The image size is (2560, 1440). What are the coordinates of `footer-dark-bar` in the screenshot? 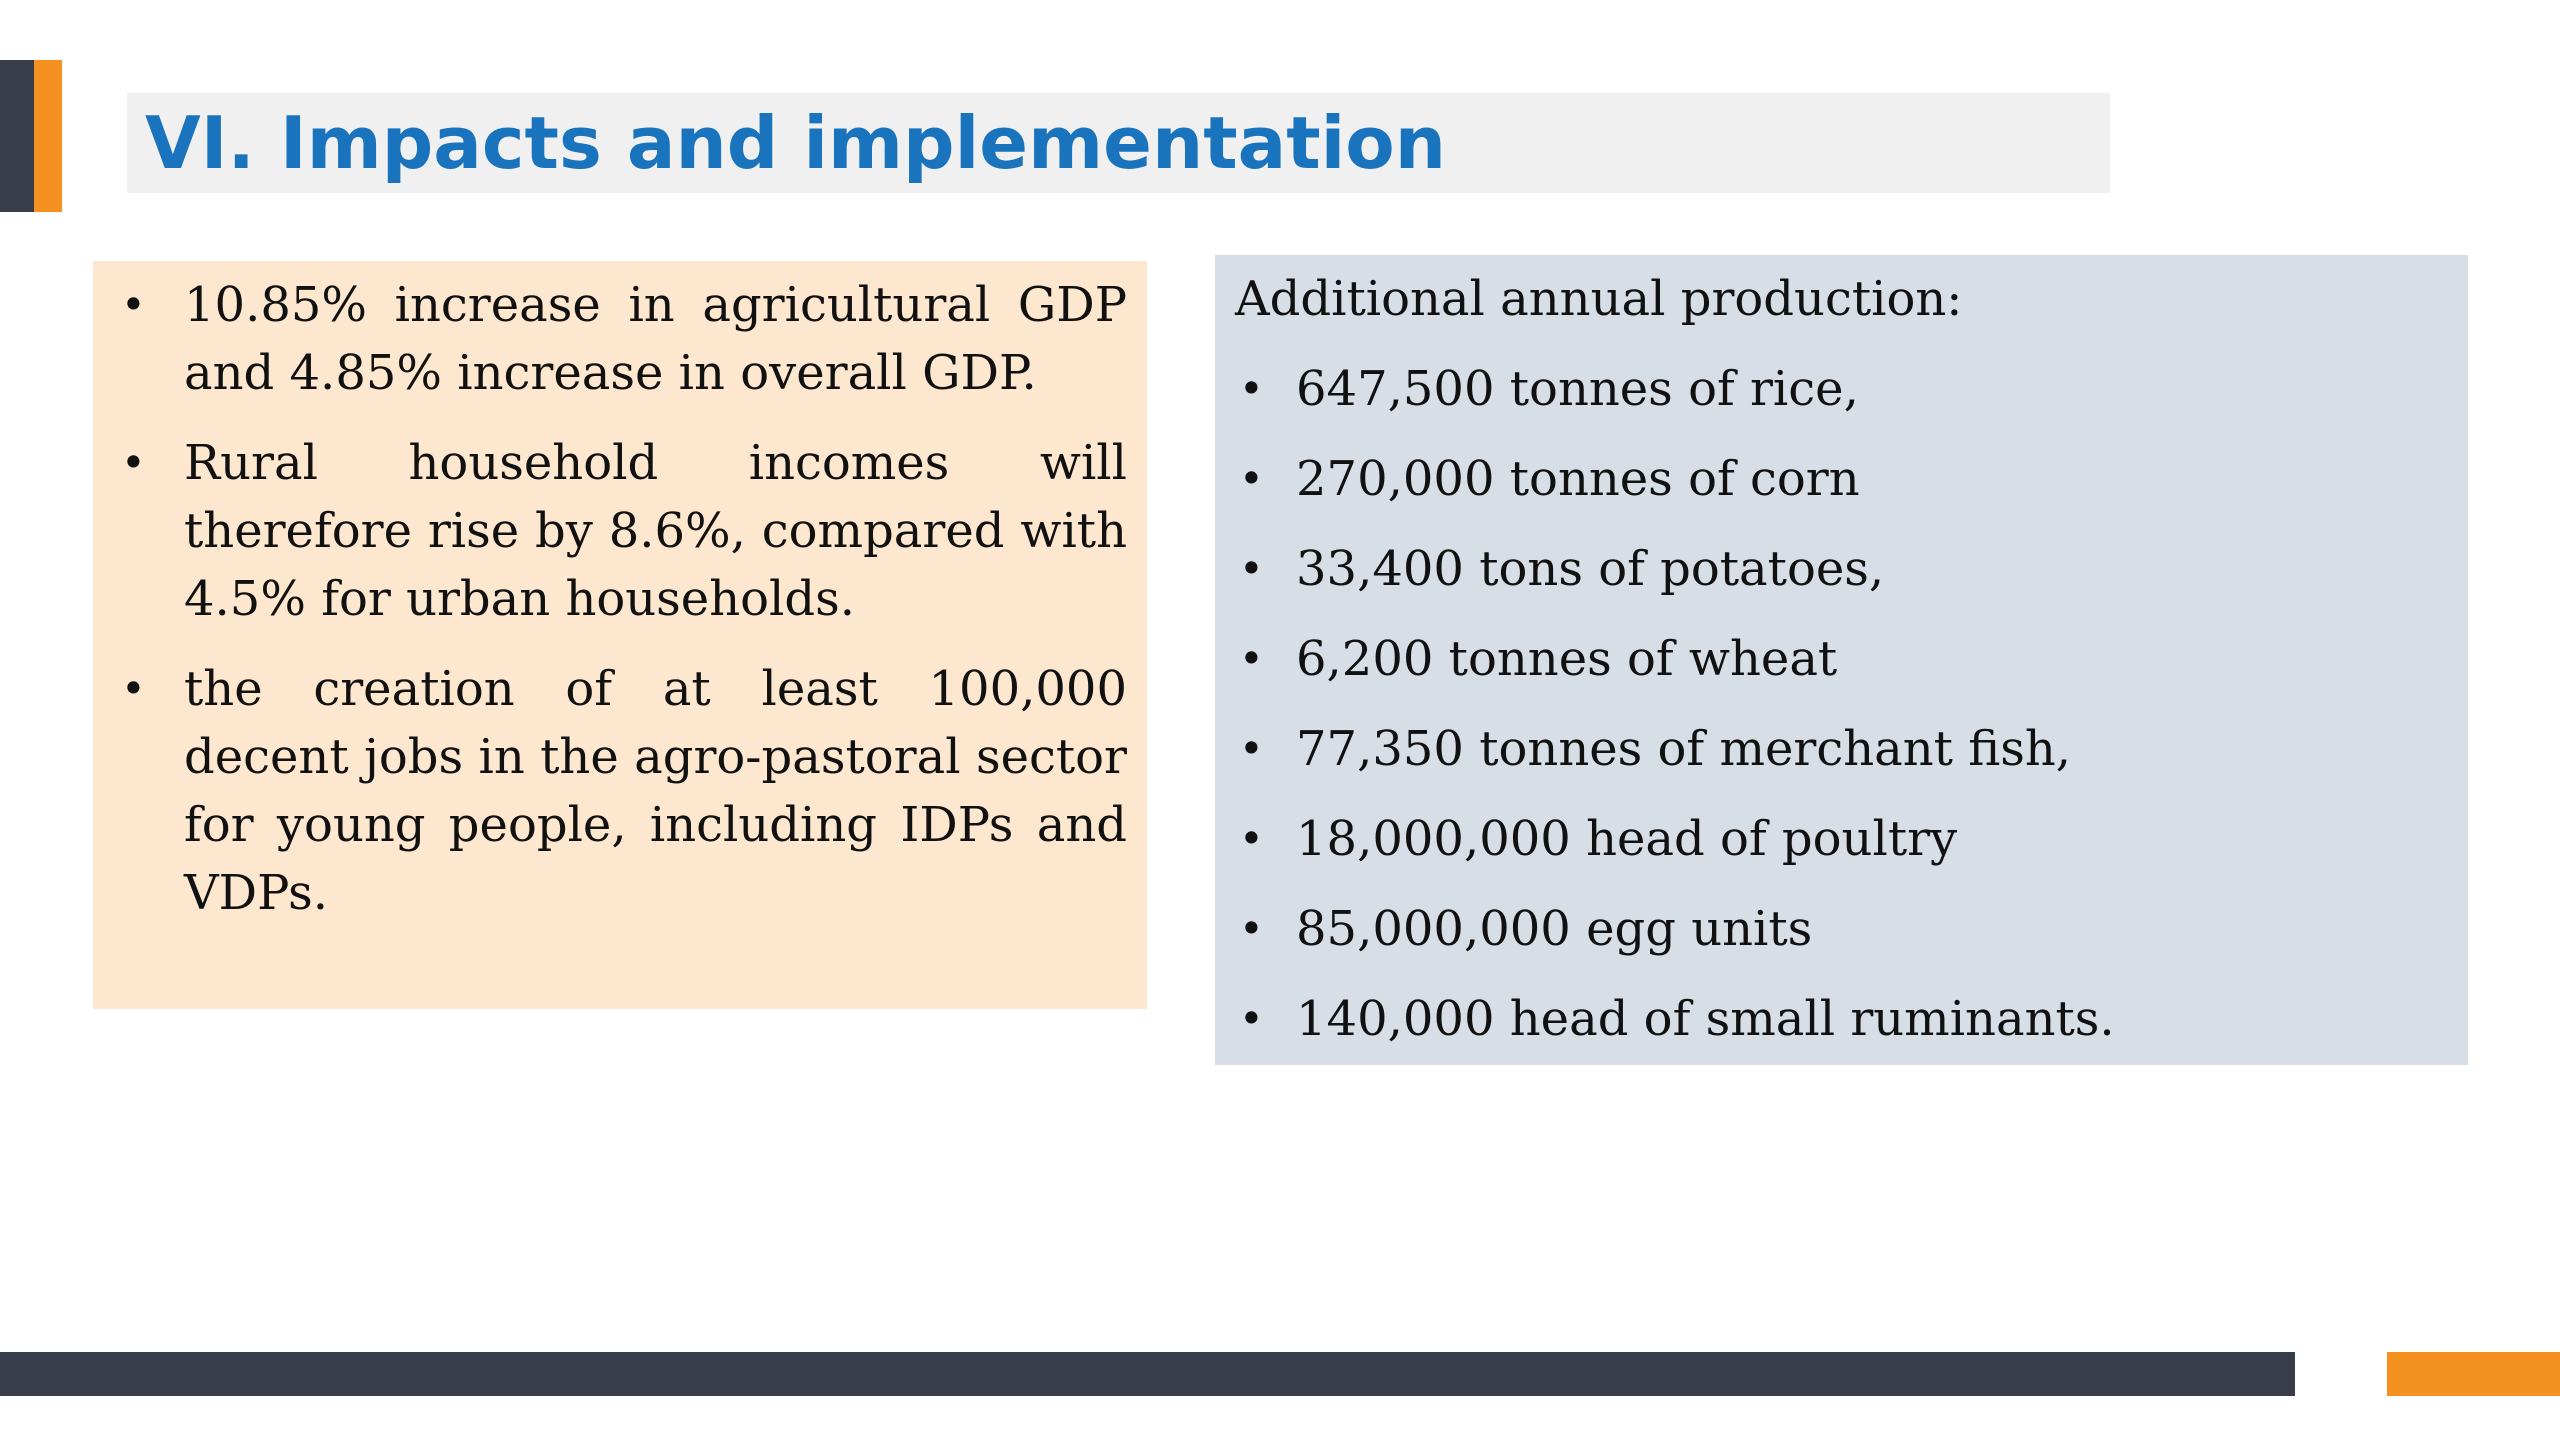 It's located at (1147, 1374).